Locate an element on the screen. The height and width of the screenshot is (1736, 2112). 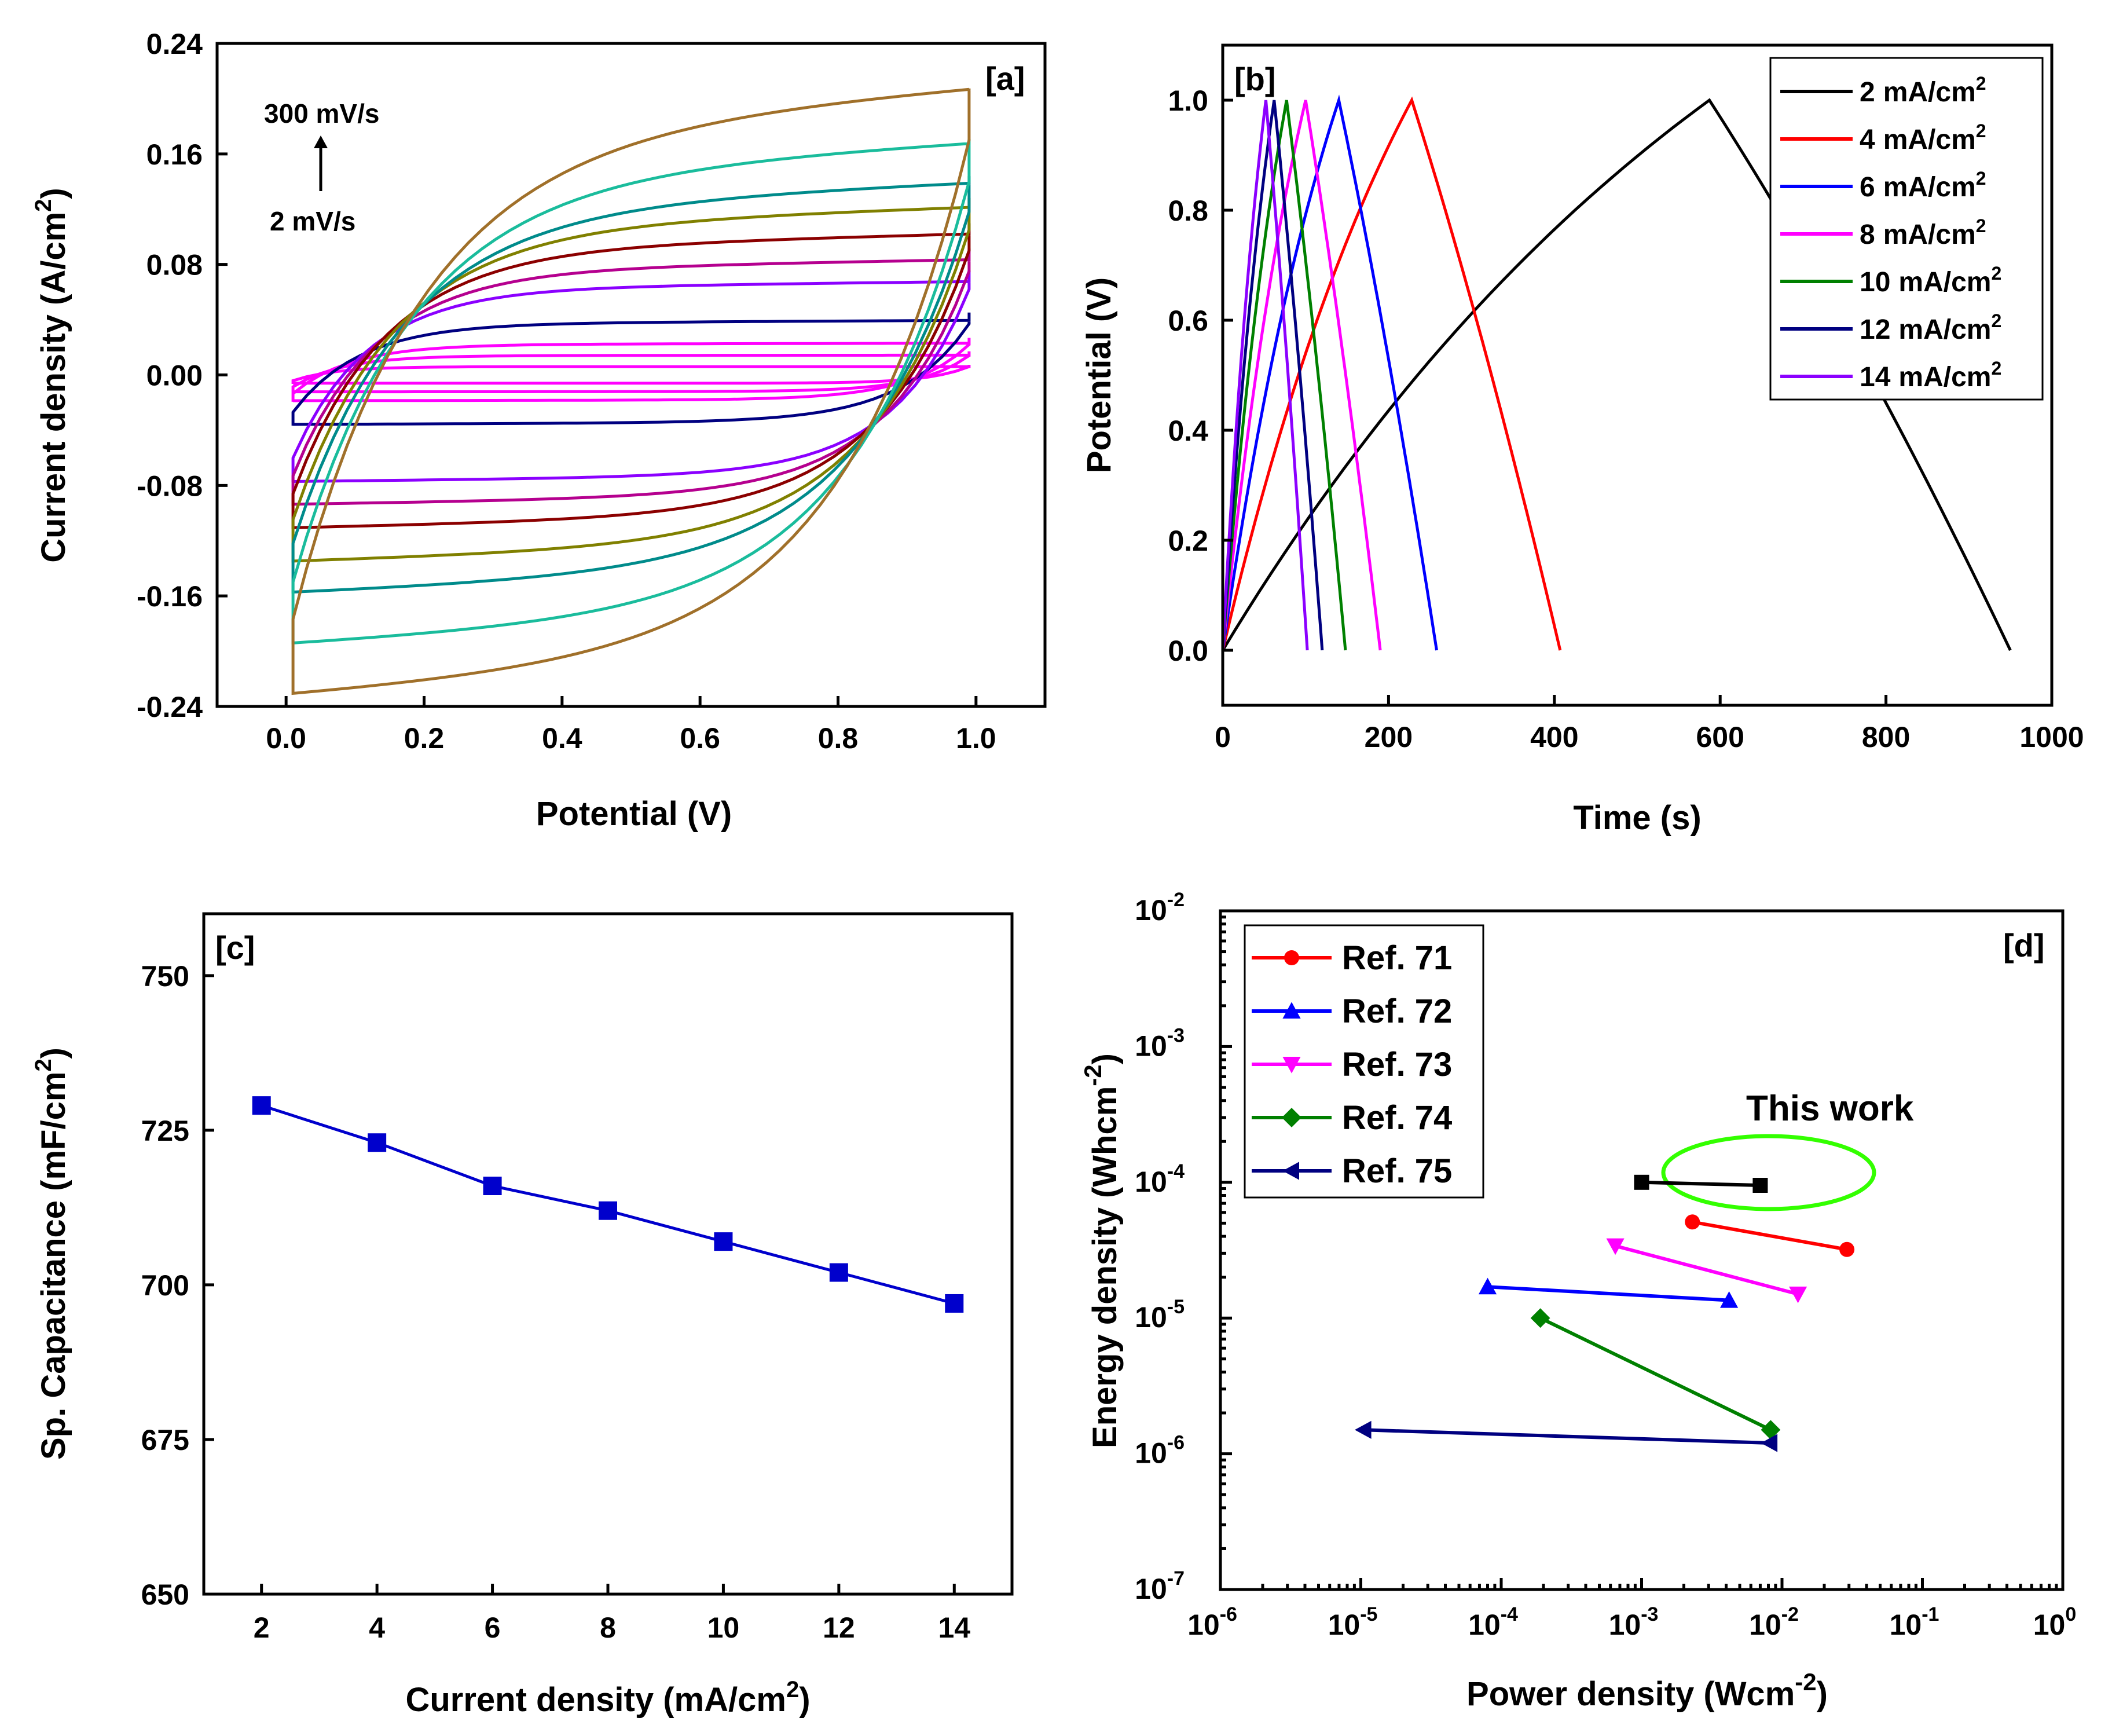
b-gcd-curves is located at coordinates (1616, 372).